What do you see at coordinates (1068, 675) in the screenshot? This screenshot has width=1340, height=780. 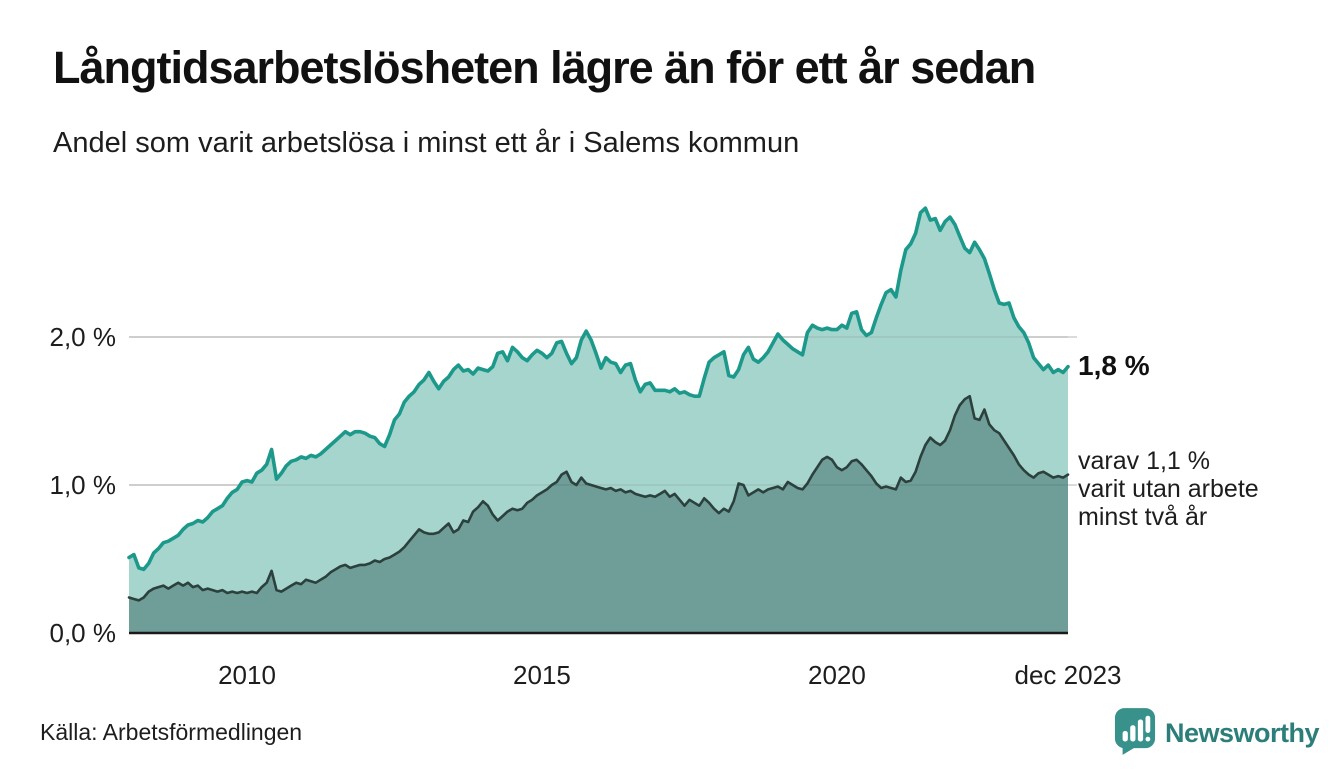 I see `x-tick-label: dec 2023` at bounding box center [1068, 675].